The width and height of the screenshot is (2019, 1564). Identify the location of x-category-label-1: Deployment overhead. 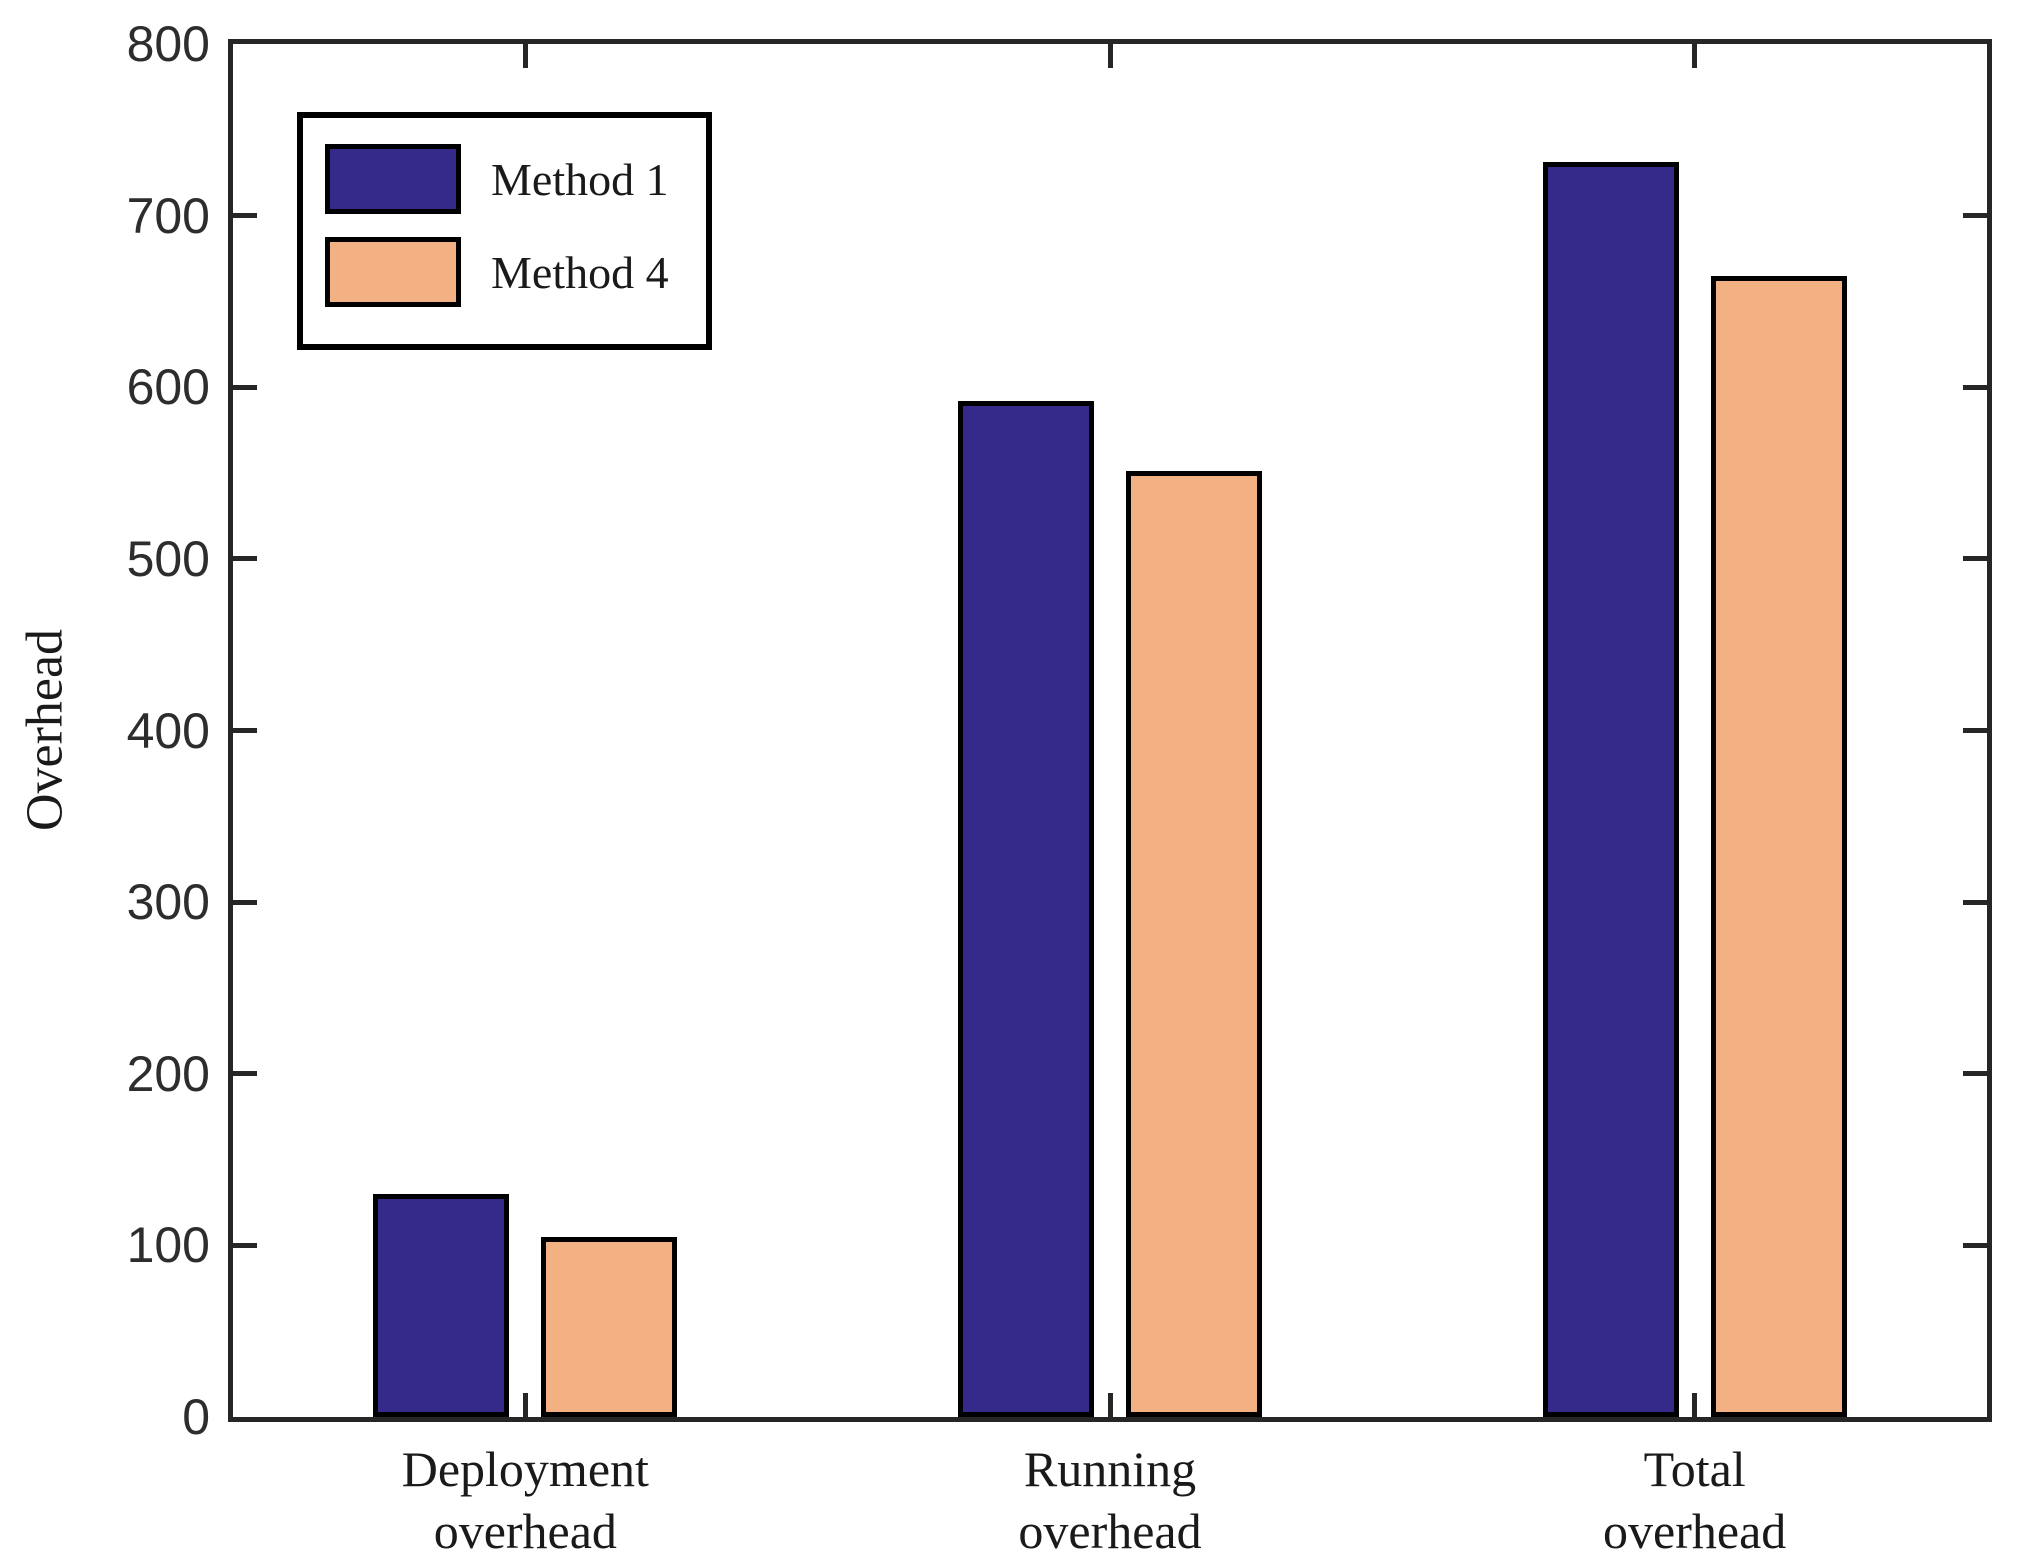
(525, 1500).